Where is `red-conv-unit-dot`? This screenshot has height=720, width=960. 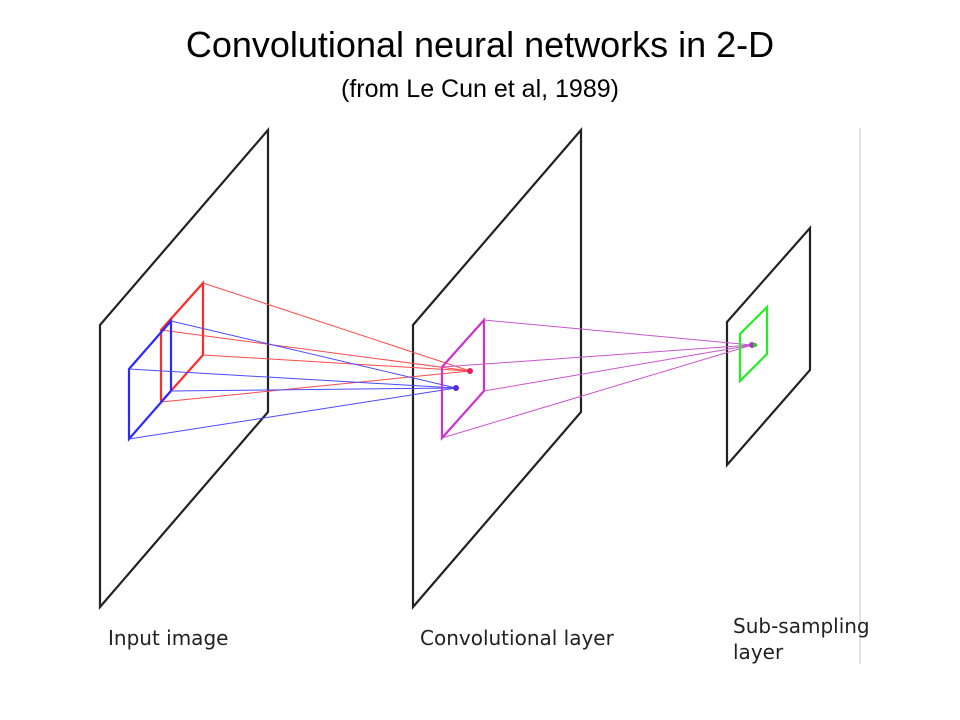 red-conv-unit-dot is located at coordinates (470, 371).